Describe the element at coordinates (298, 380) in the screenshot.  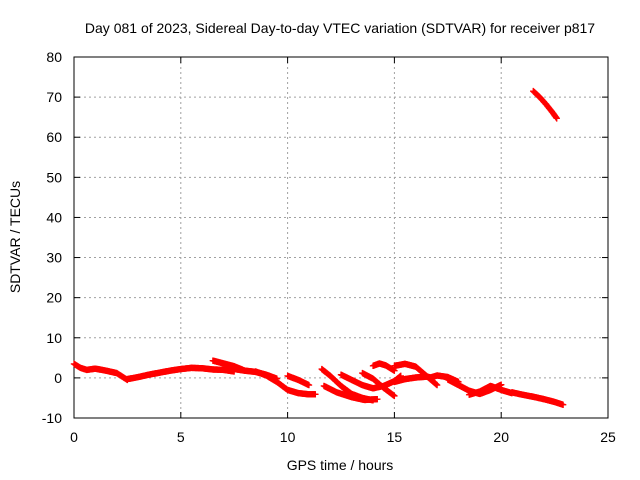
I see `series-sat-f` at that location.